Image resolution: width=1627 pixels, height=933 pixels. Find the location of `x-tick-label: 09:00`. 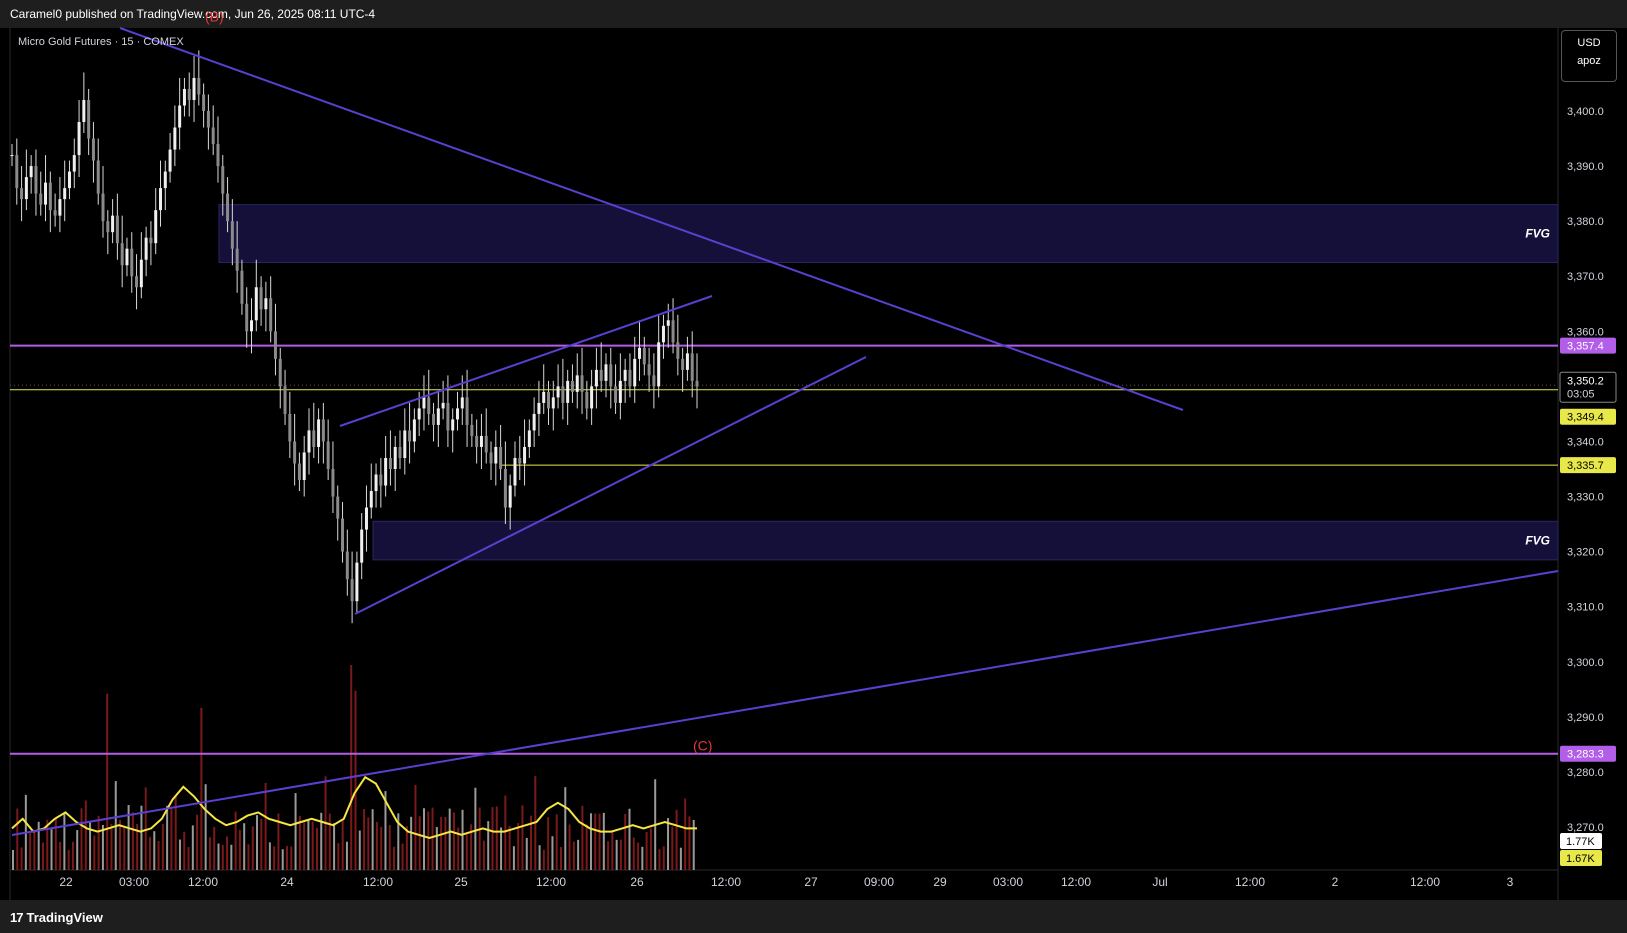

x-tick-label: 09:00 is located at coordinates (879, 882).